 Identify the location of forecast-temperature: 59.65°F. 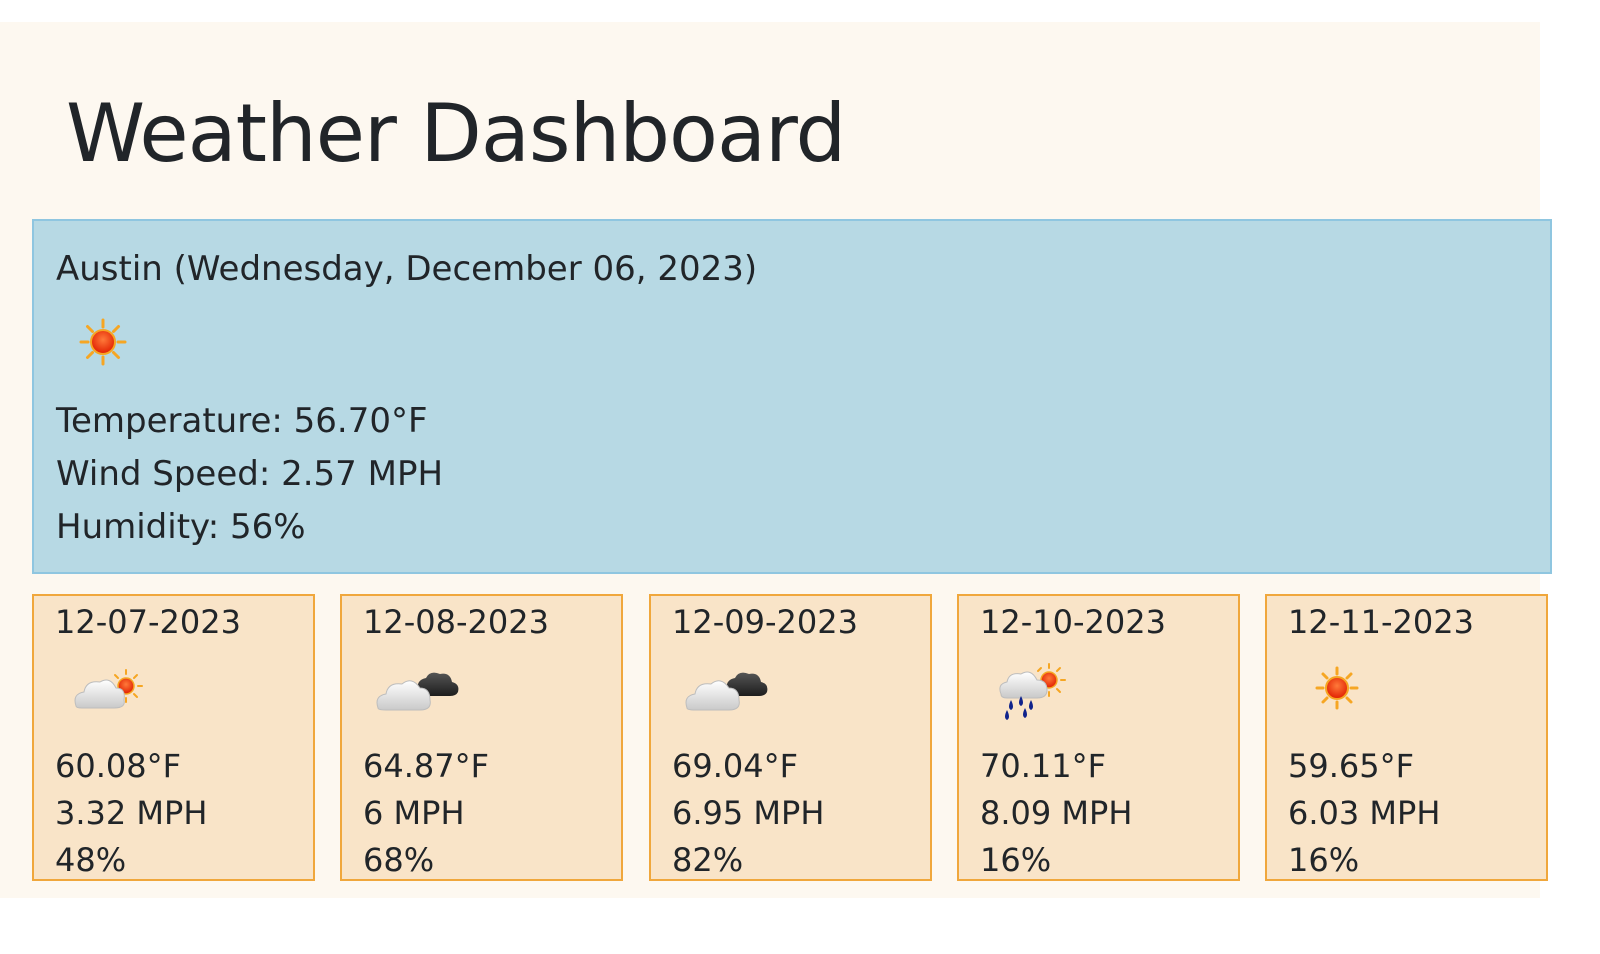
(1351, 766).